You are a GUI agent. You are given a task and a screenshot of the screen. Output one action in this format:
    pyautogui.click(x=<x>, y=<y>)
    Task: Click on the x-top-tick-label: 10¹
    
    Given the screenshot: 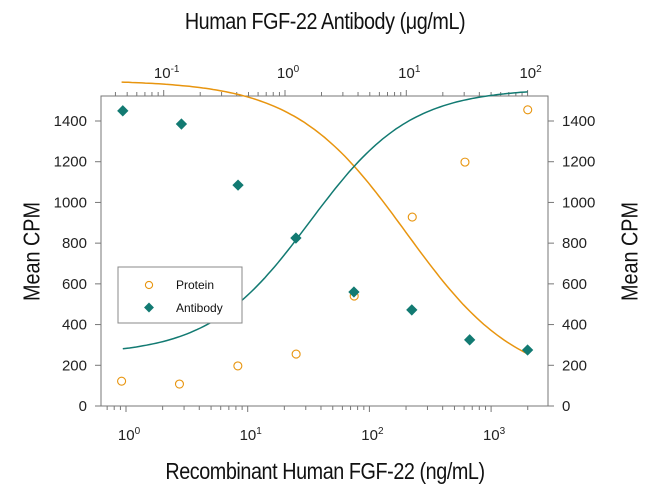 What is the action you would take?
    pyautogui.click(x=409, y=73)
    